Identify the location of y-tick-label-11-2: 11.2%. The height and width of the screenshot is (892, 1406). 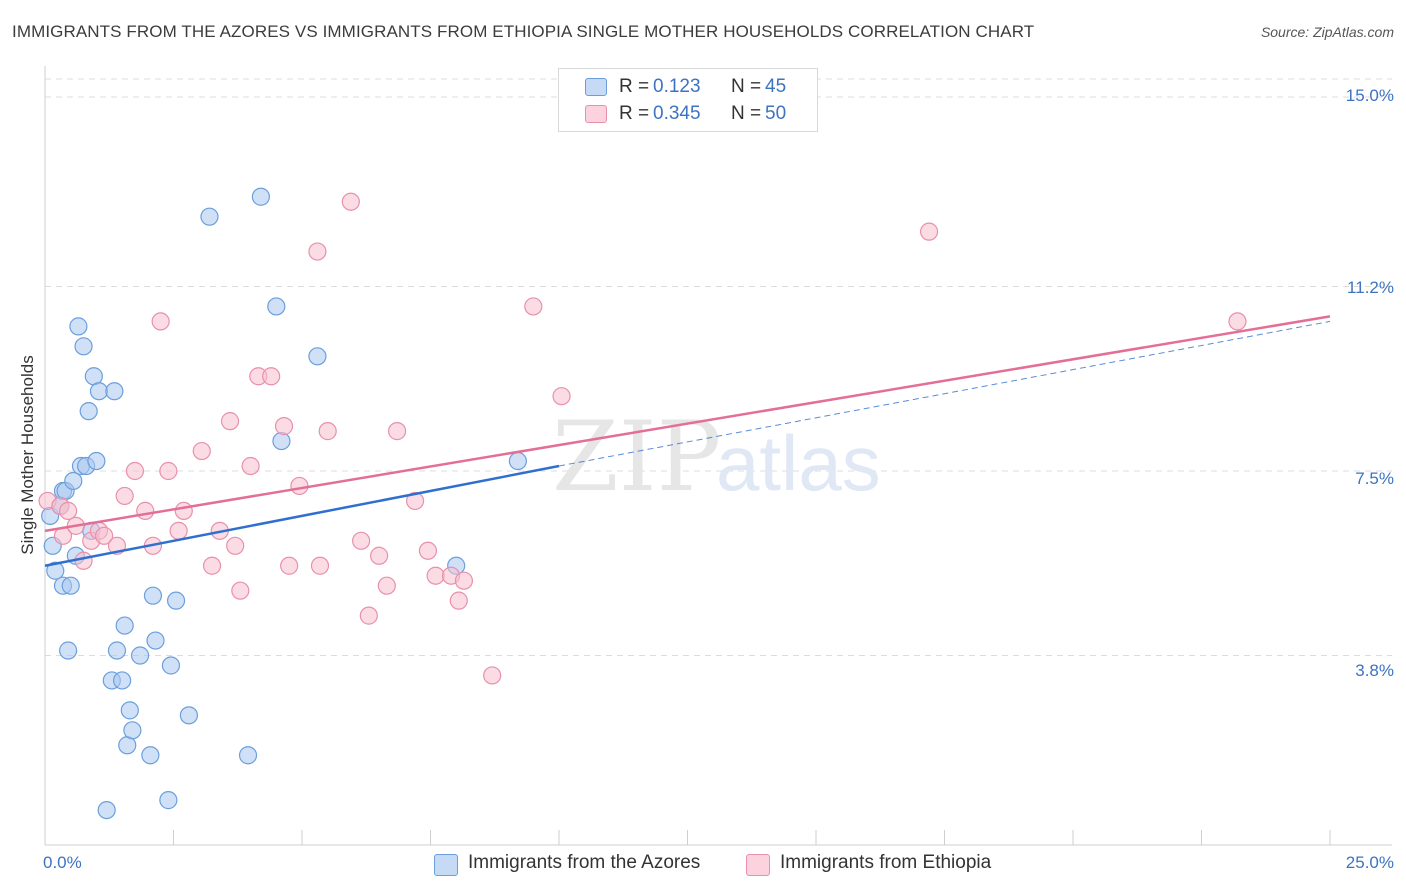
(1370, 287).